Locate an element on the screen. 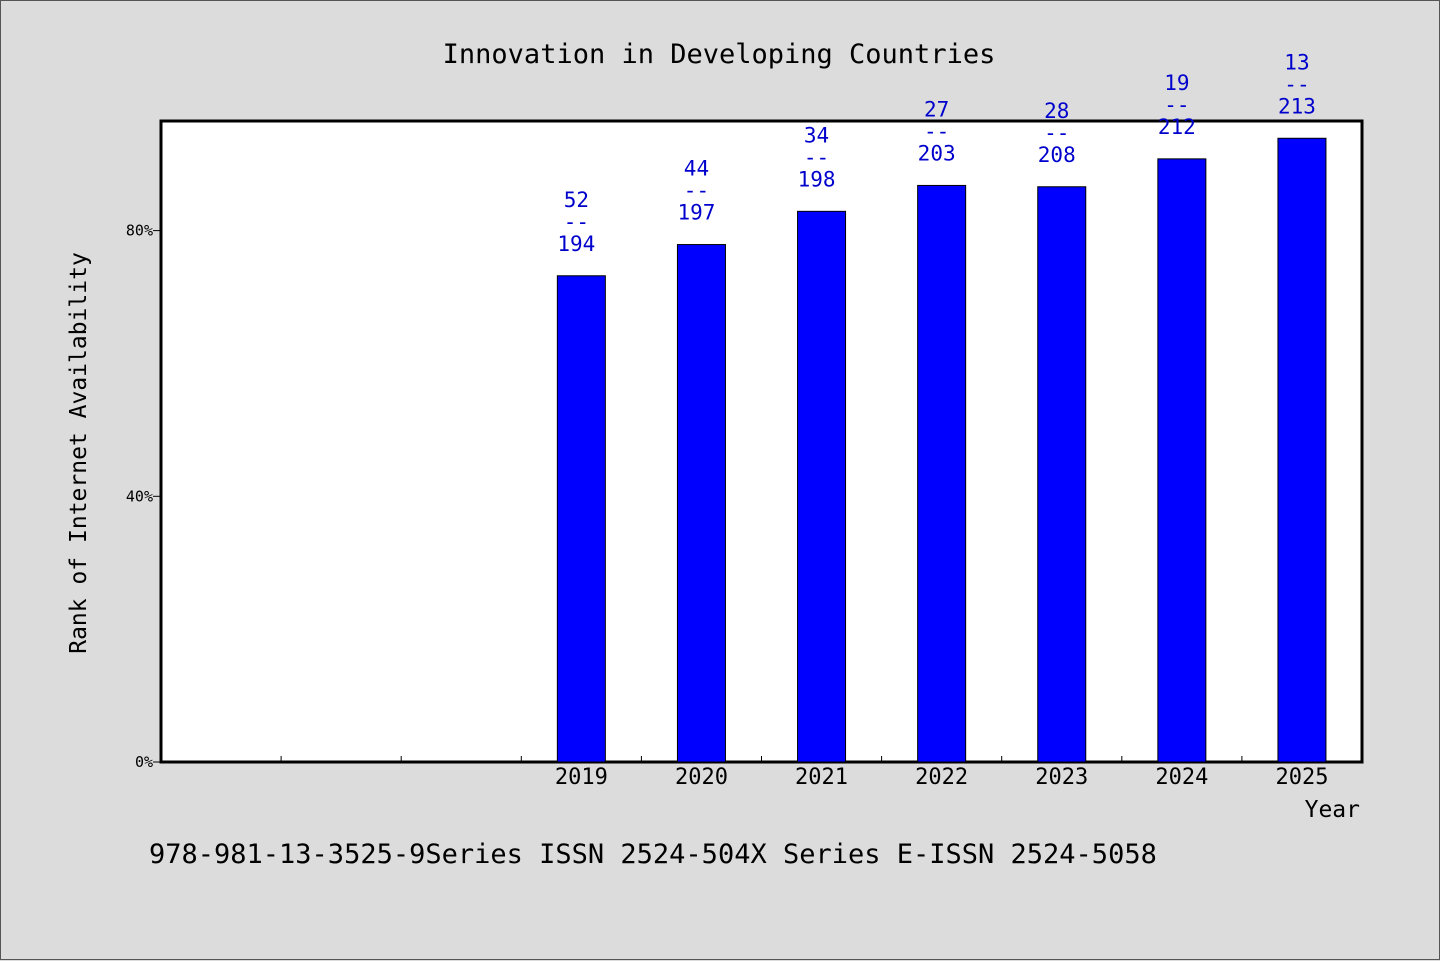  x-axis-title: Year is located at coordinates (1332, 810).